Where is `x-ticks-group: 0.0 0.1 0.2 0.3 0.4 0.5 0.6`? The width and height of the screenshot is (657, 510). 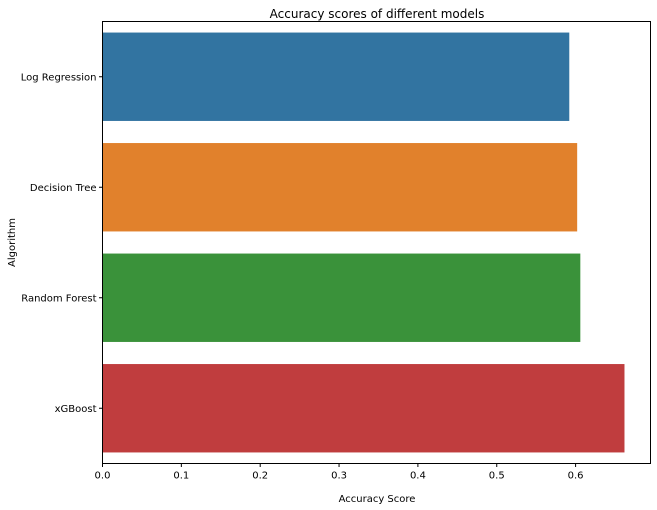 x-ticks-group: 0.0 0.1 0.2 0.3 0.4 0.5 0.6 is located at coordinates (339, 472).